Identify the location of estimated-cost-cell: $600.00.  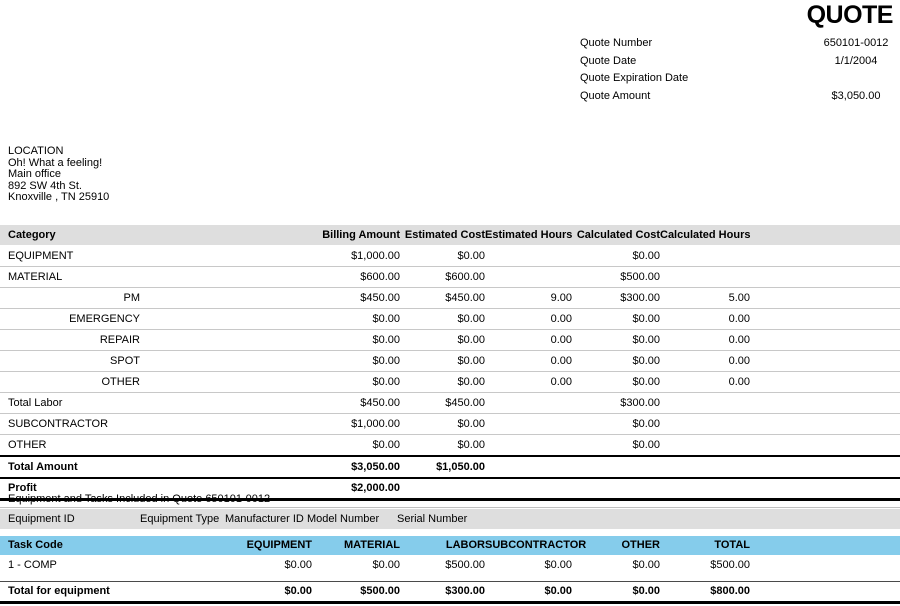
(465, 277).